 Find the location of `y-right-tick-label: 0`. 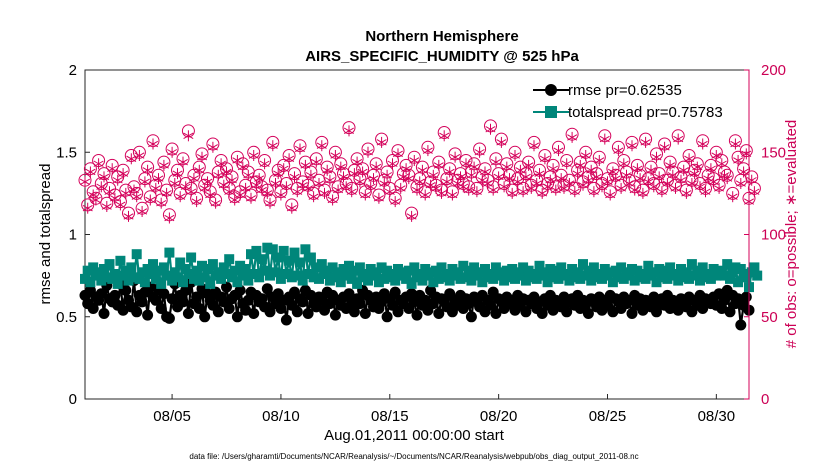

y-right-tick-label: 0 is located at coordinates (765, 399).